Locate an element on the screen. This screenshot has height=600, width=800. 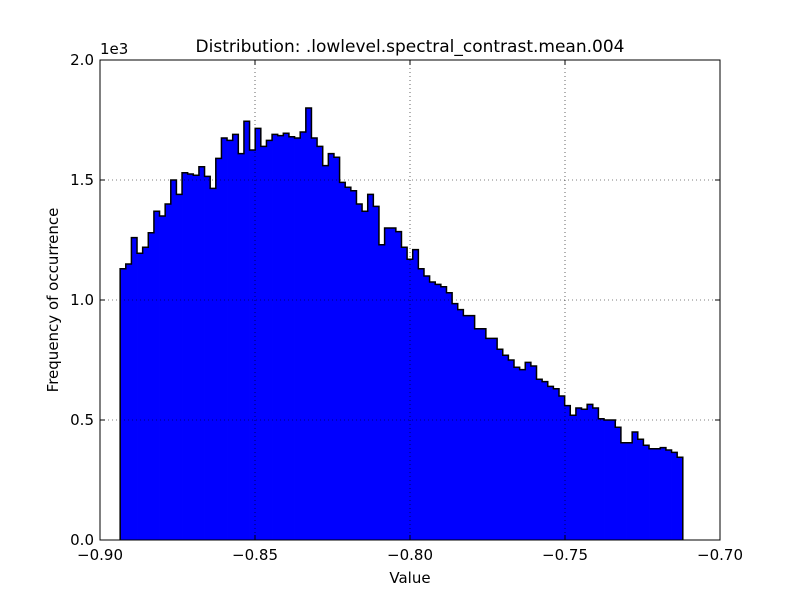
x-tick-label: −0.90 is located at coordinates (100, 555).